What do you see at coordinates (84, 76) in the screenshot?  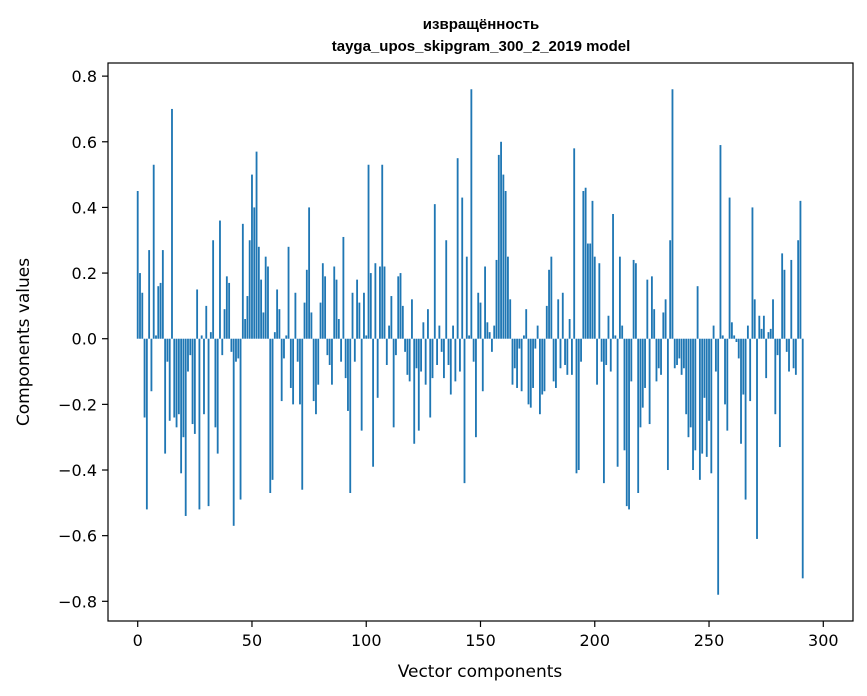 I see `y-tick-label: 0.8` at bounding box center [84, 76].